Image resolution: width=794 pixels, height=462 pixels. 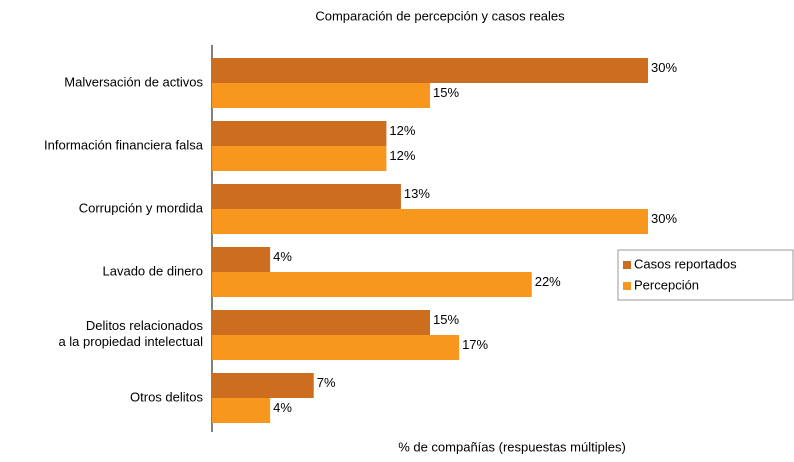 What do you see at coordinates (141, 207) in the screenshot?
I see `y-tick-label: Corrupción y mordida` at bounding box center [141, 207].